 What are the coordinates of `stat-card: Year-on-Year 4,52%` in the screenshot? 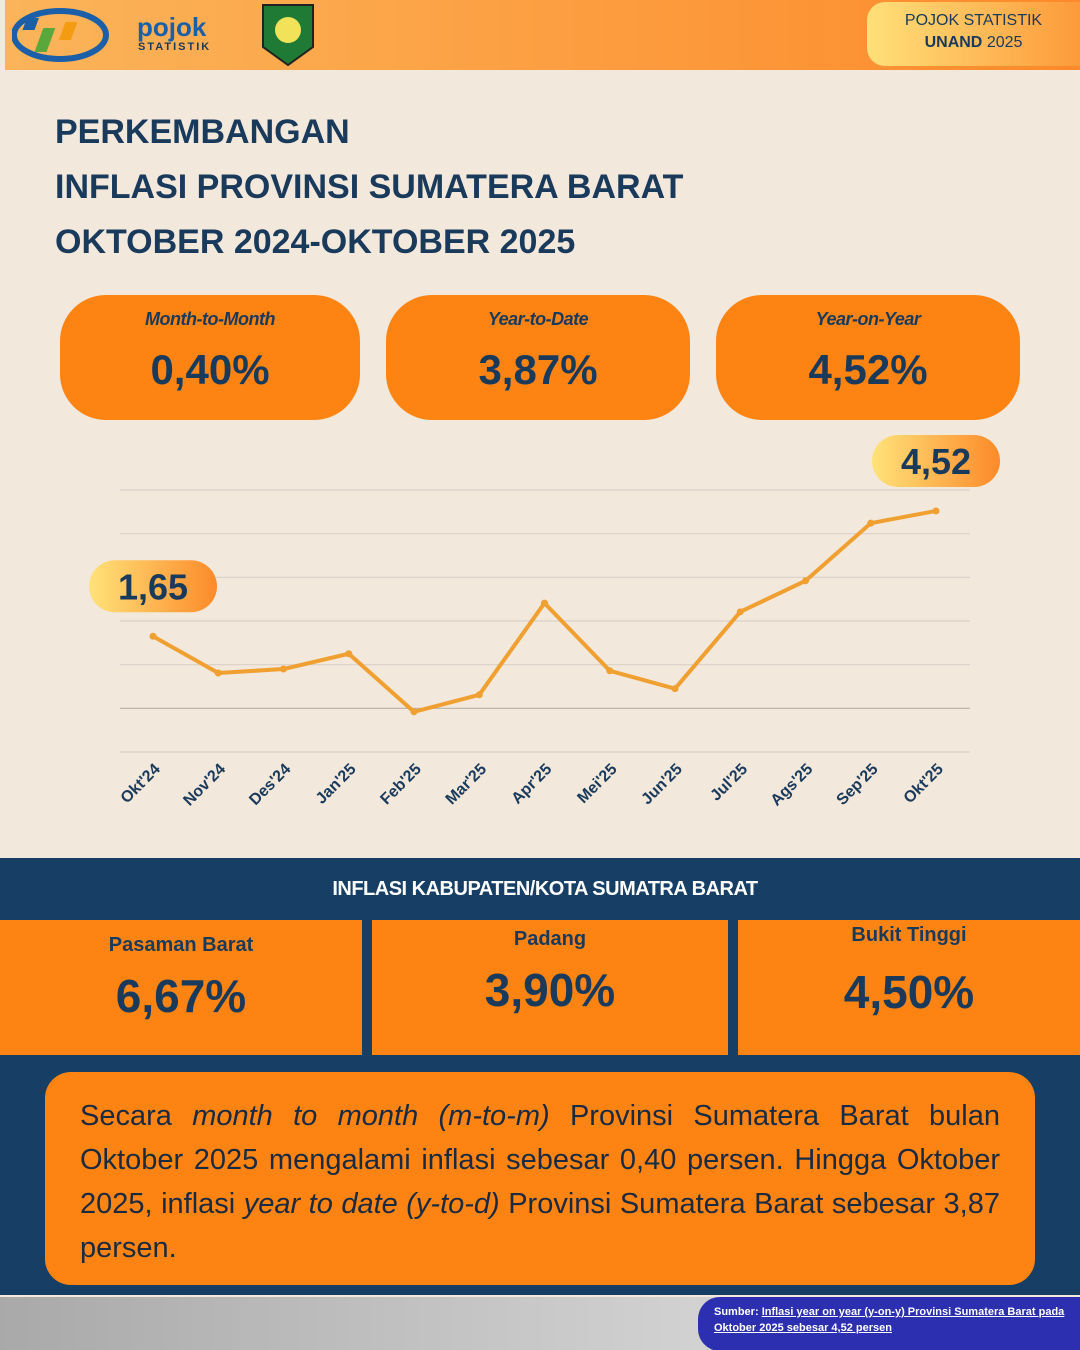 It's located at (868, 357).